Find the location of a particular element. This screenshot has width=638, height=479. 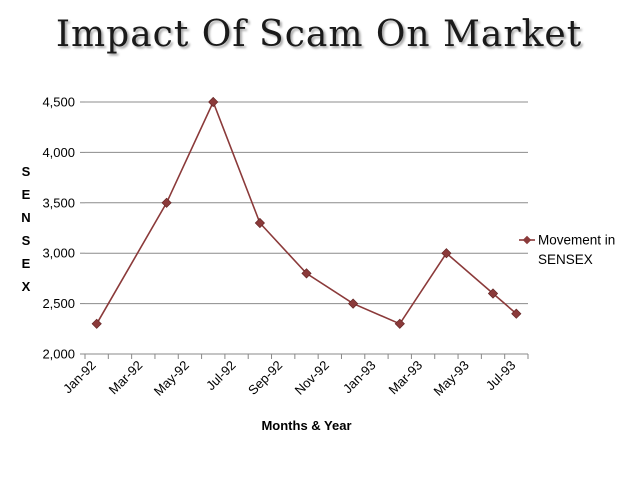

x-tick-label: Jan-92 is located at coordinates (79, 377).